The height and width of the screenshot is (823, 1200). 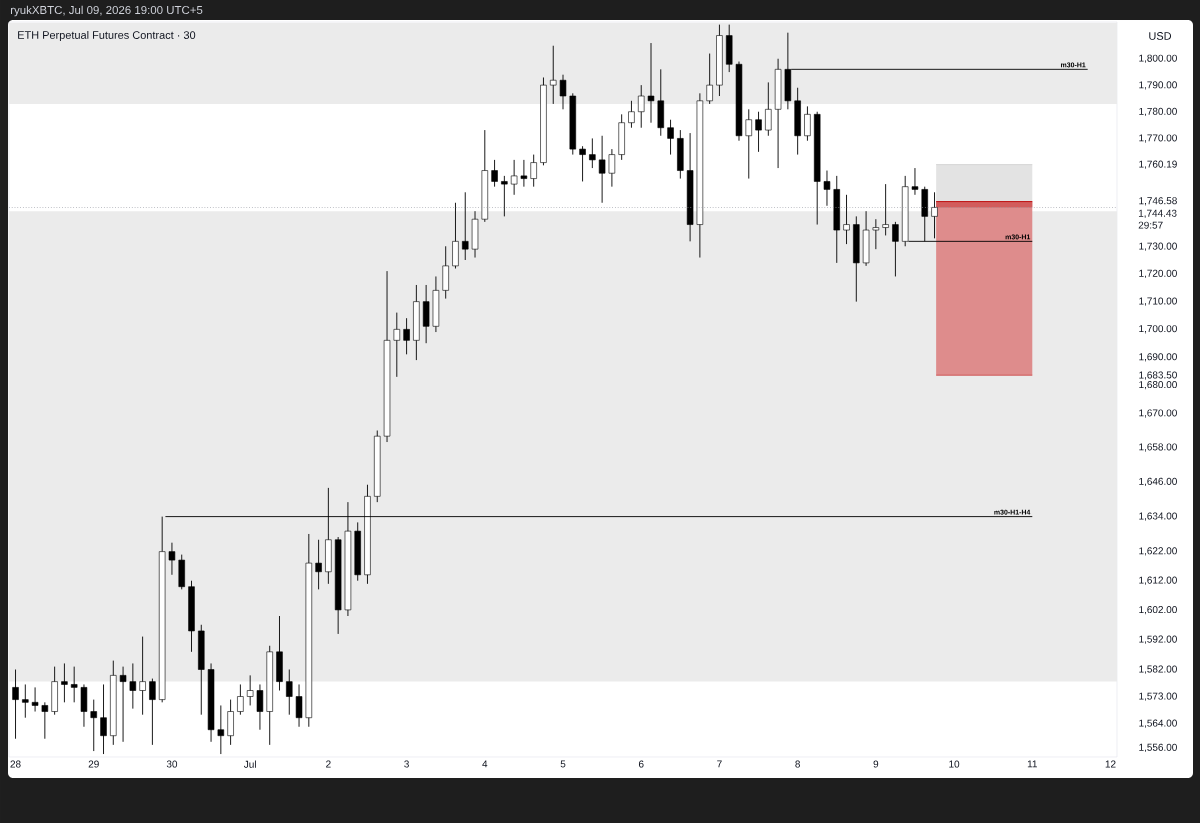 What do you see at coordinates (1158, 551) in the screenshot?
I see `y-tick-label: 1,622.00` at bounding box center [1158, 551].